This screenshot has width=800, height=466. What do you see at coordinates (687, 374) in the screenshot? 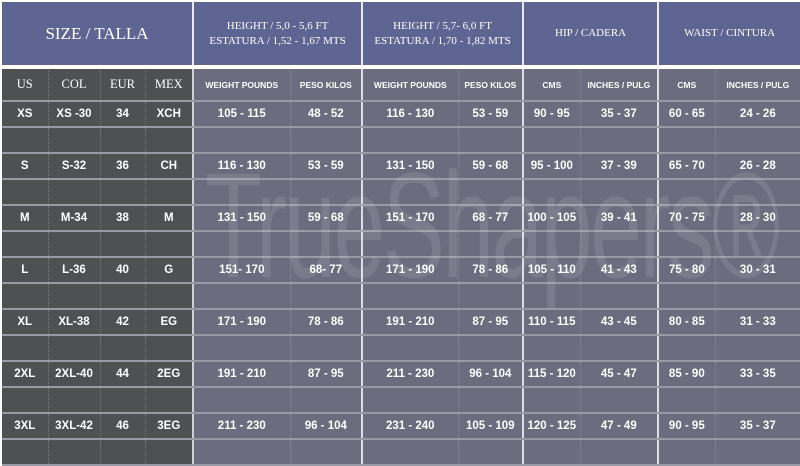
I see `table-cell: 85 - 90` at bounding box center [687, 374].